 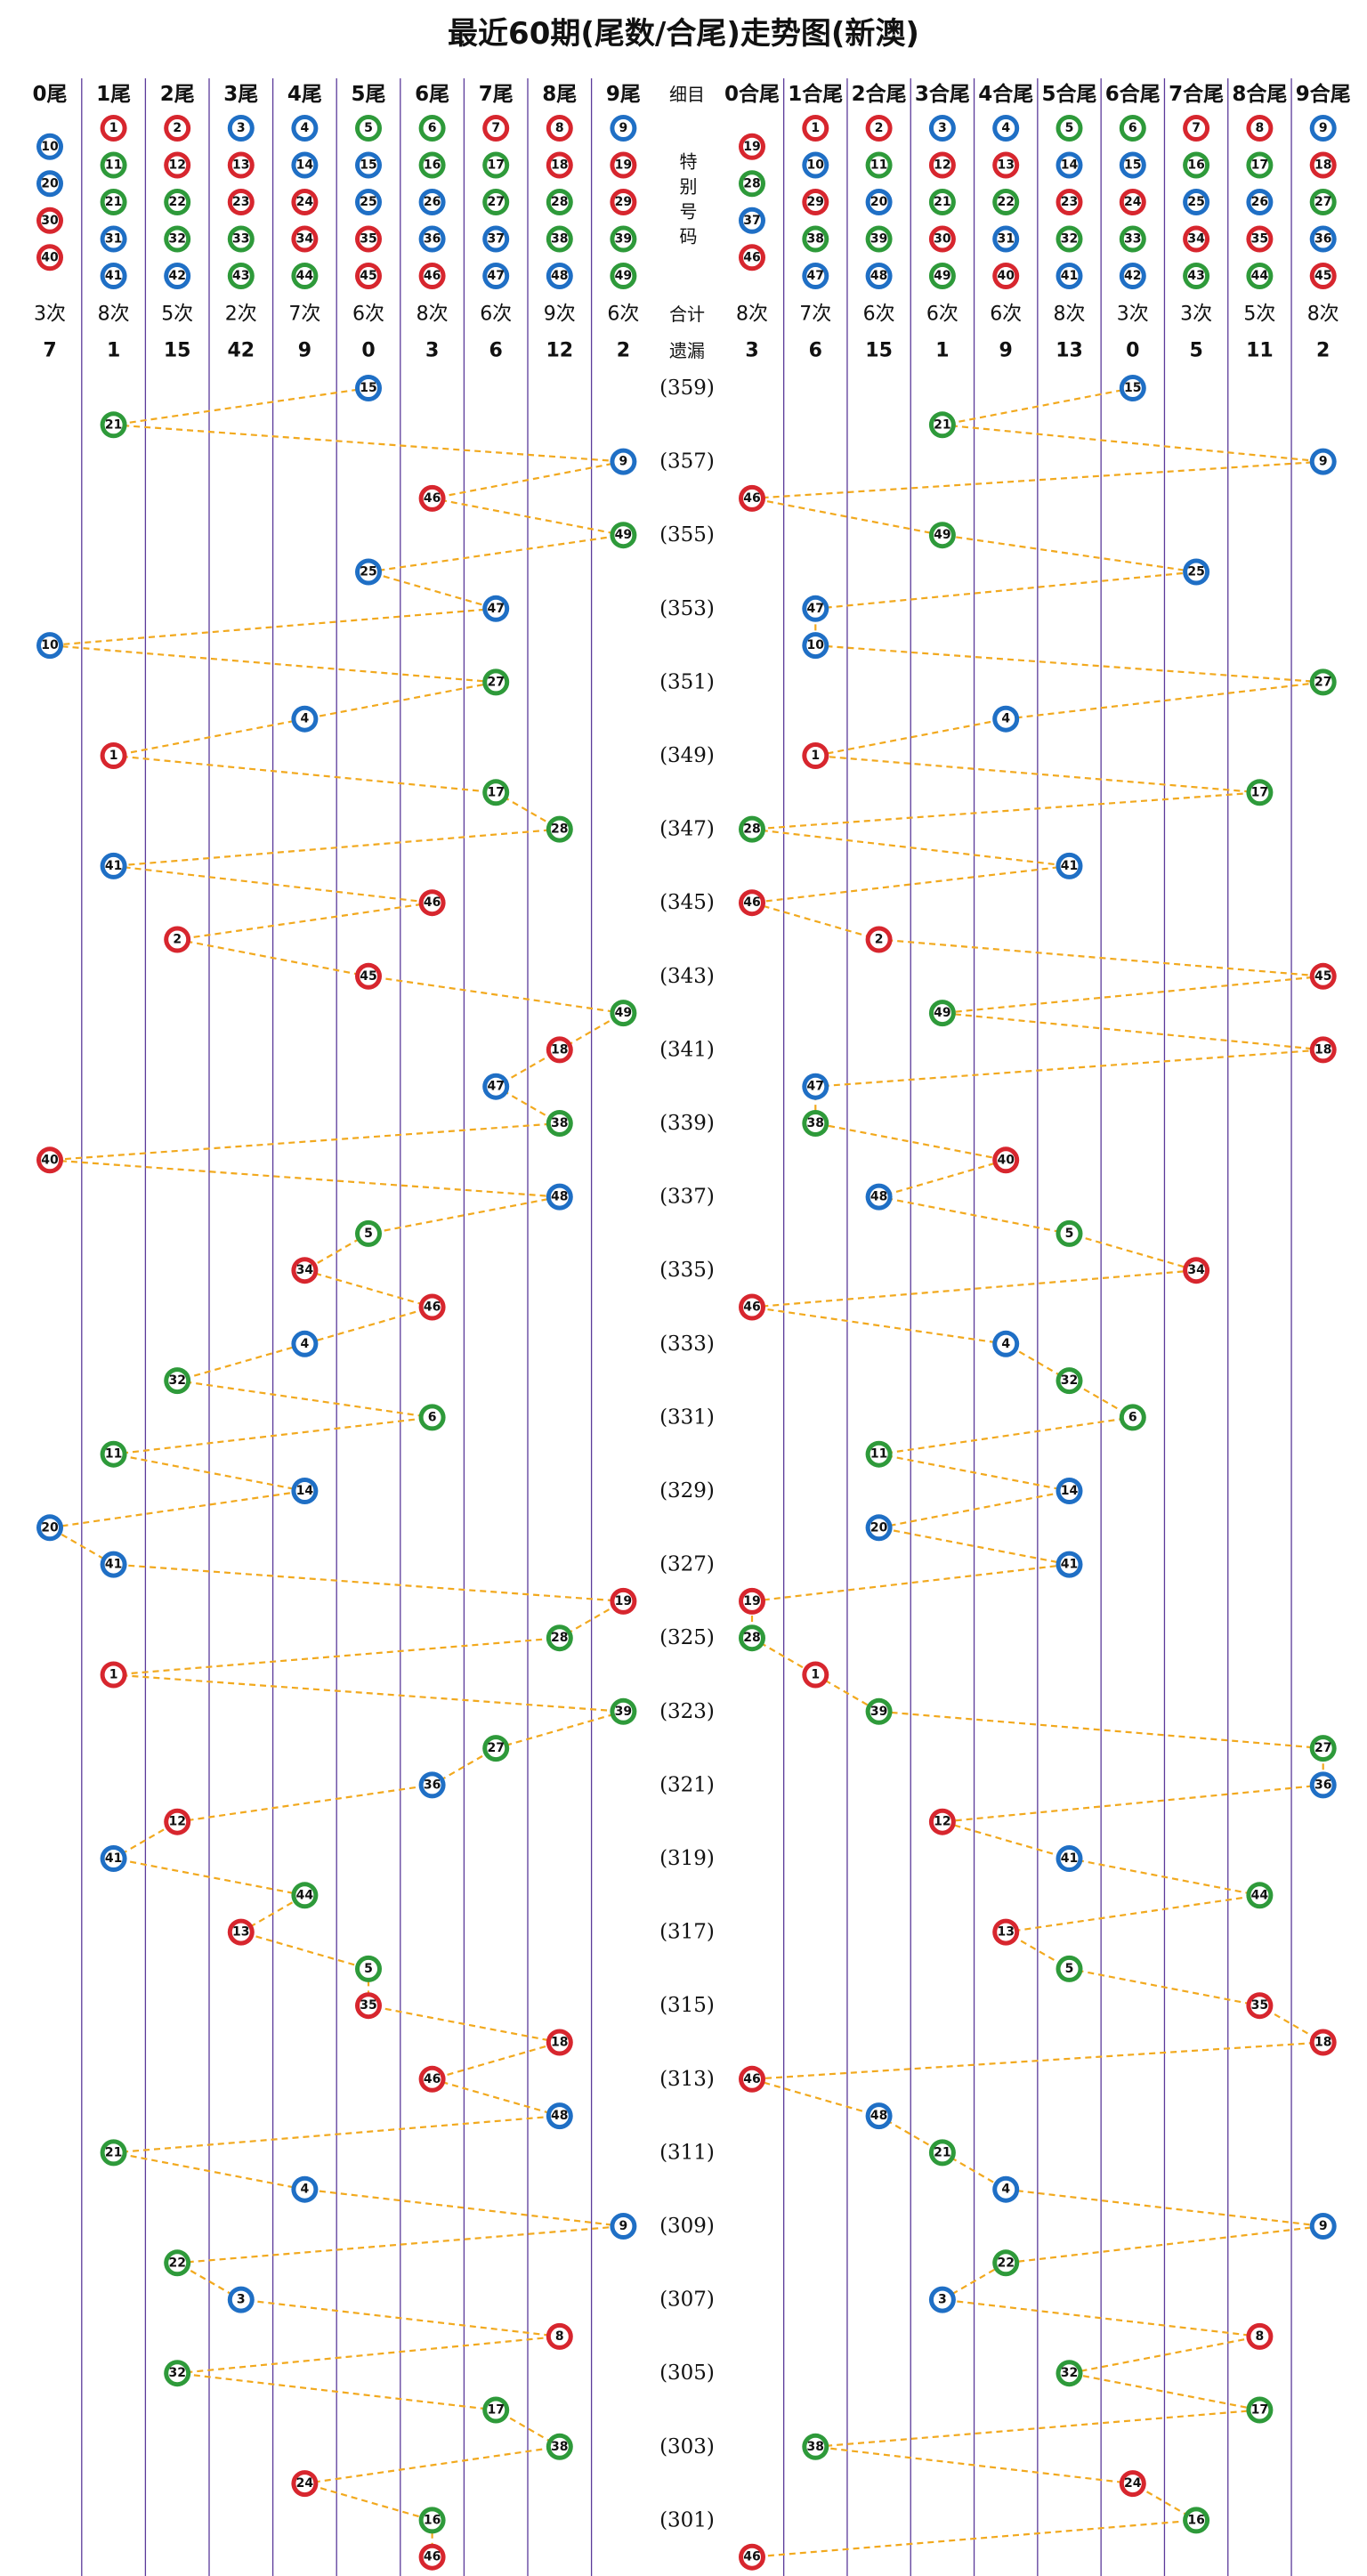 I want to click on ball-number: 44, so click(x=305, y=1895).